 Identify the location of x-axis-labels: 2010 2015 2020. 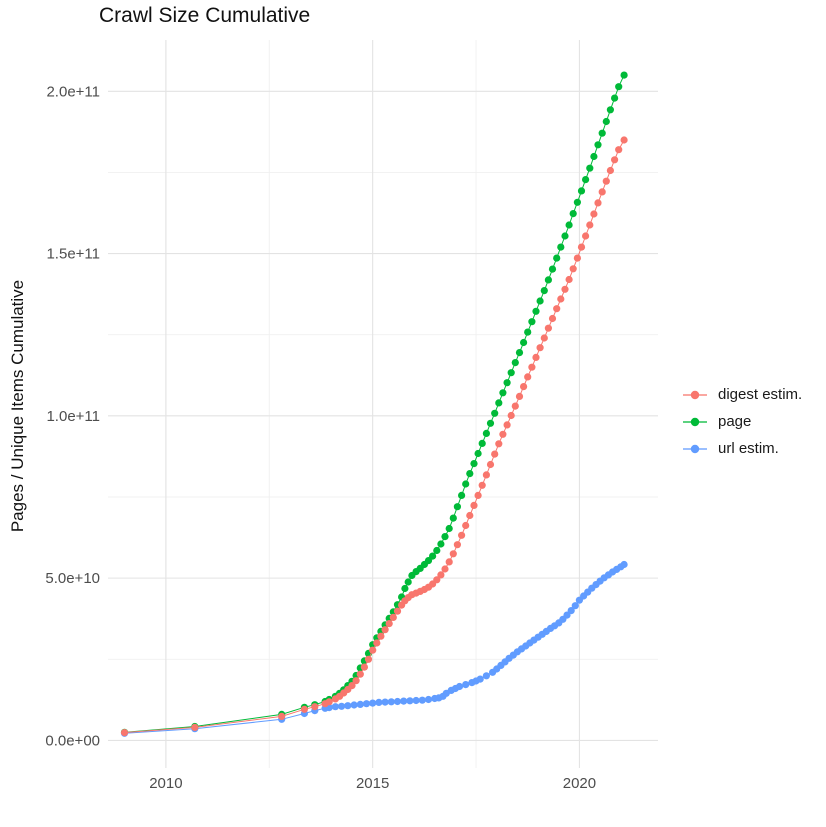
(372, 783).